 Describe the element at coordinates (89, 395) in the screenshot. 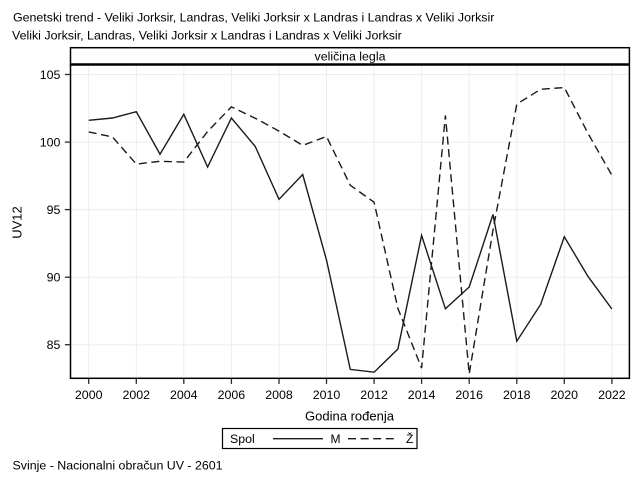

I see `svg-text: 2000` at that location.